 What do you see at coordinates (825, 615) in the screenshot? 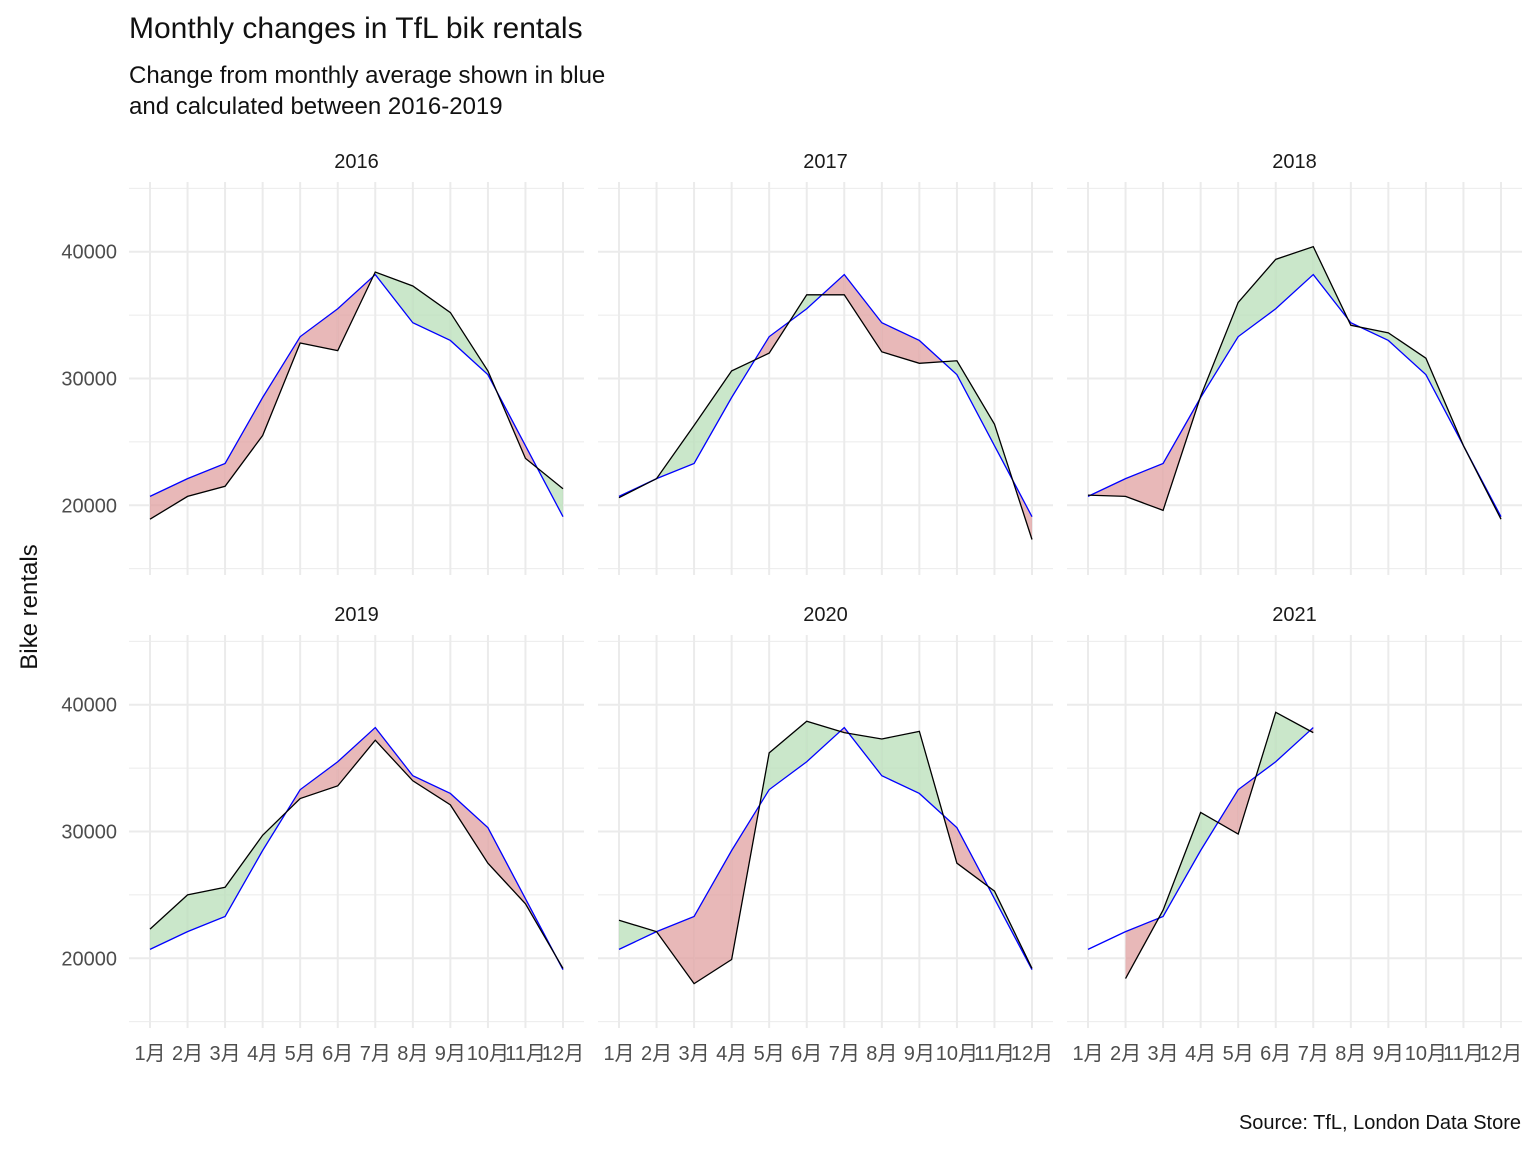
I see `panel-strip-label: 2020` at bounding box center [825, 615].